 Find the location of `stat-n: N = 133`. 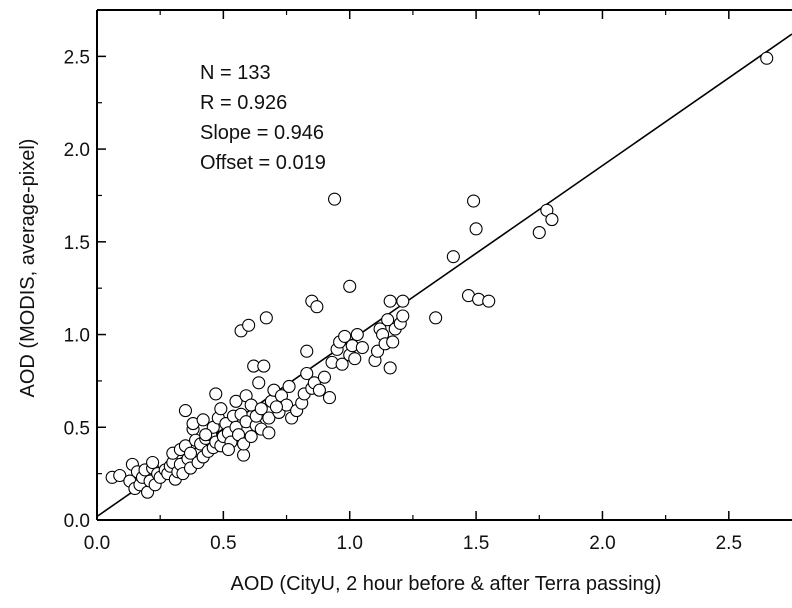

stat-n: N = 133 is located at coordinates (235, 73).